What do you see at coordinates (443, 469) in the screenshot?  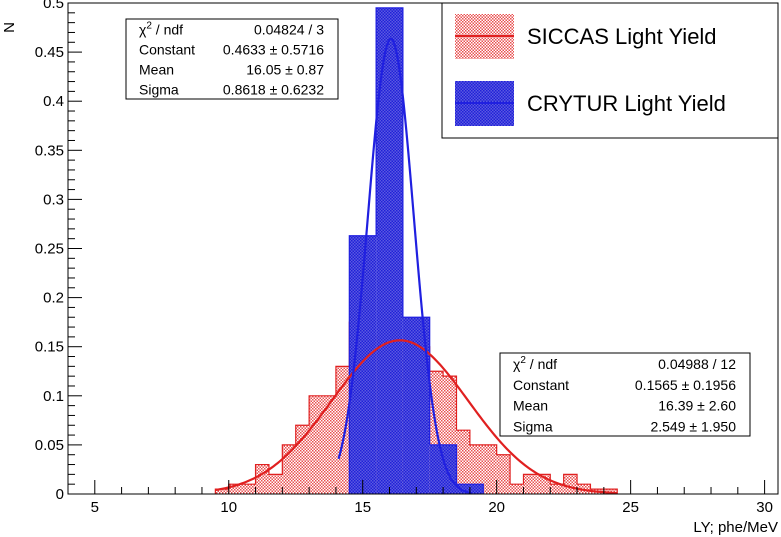 I see `crytur-bar` at bounding box center [443, 469].